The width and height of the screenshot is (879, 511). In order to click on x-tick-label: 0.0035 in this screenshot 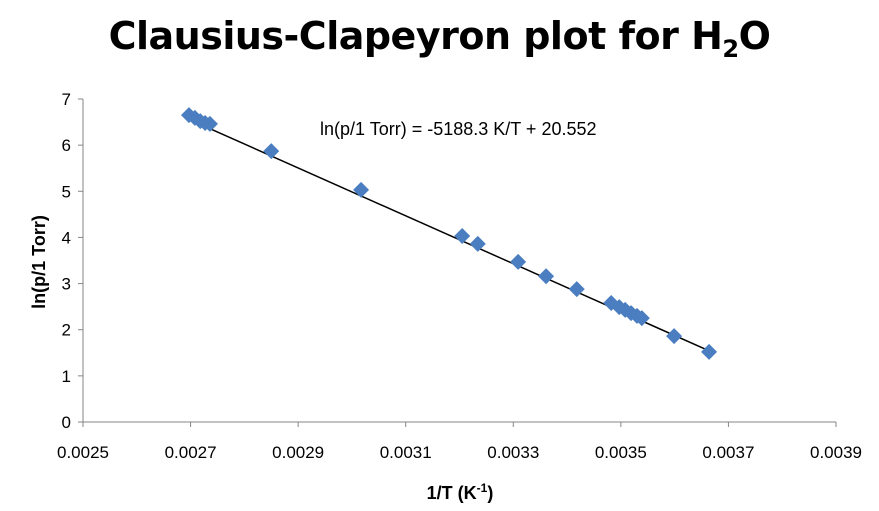, I will do `click(621, 452)`.